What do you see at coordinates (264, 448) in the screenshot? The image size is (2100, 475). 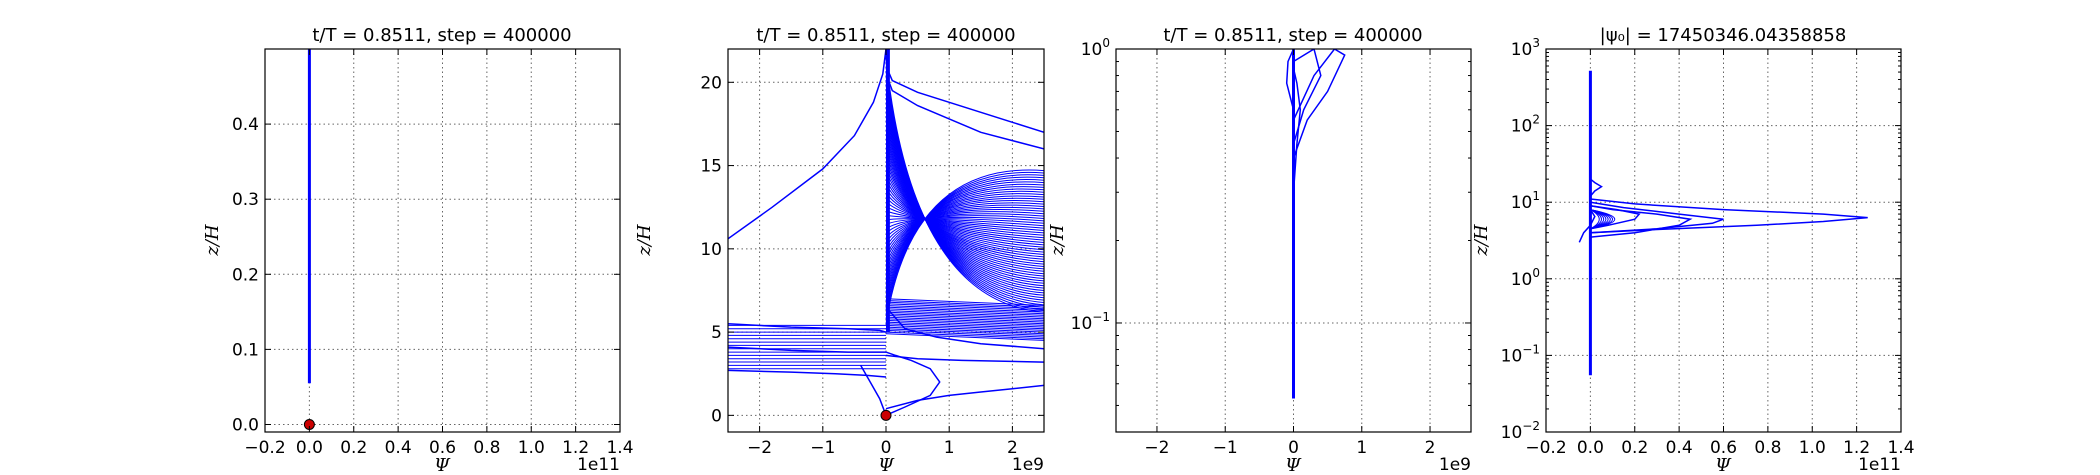 I see `subplot-1-x-tick-label-0: −0.2` at bounding box center [264, 448].